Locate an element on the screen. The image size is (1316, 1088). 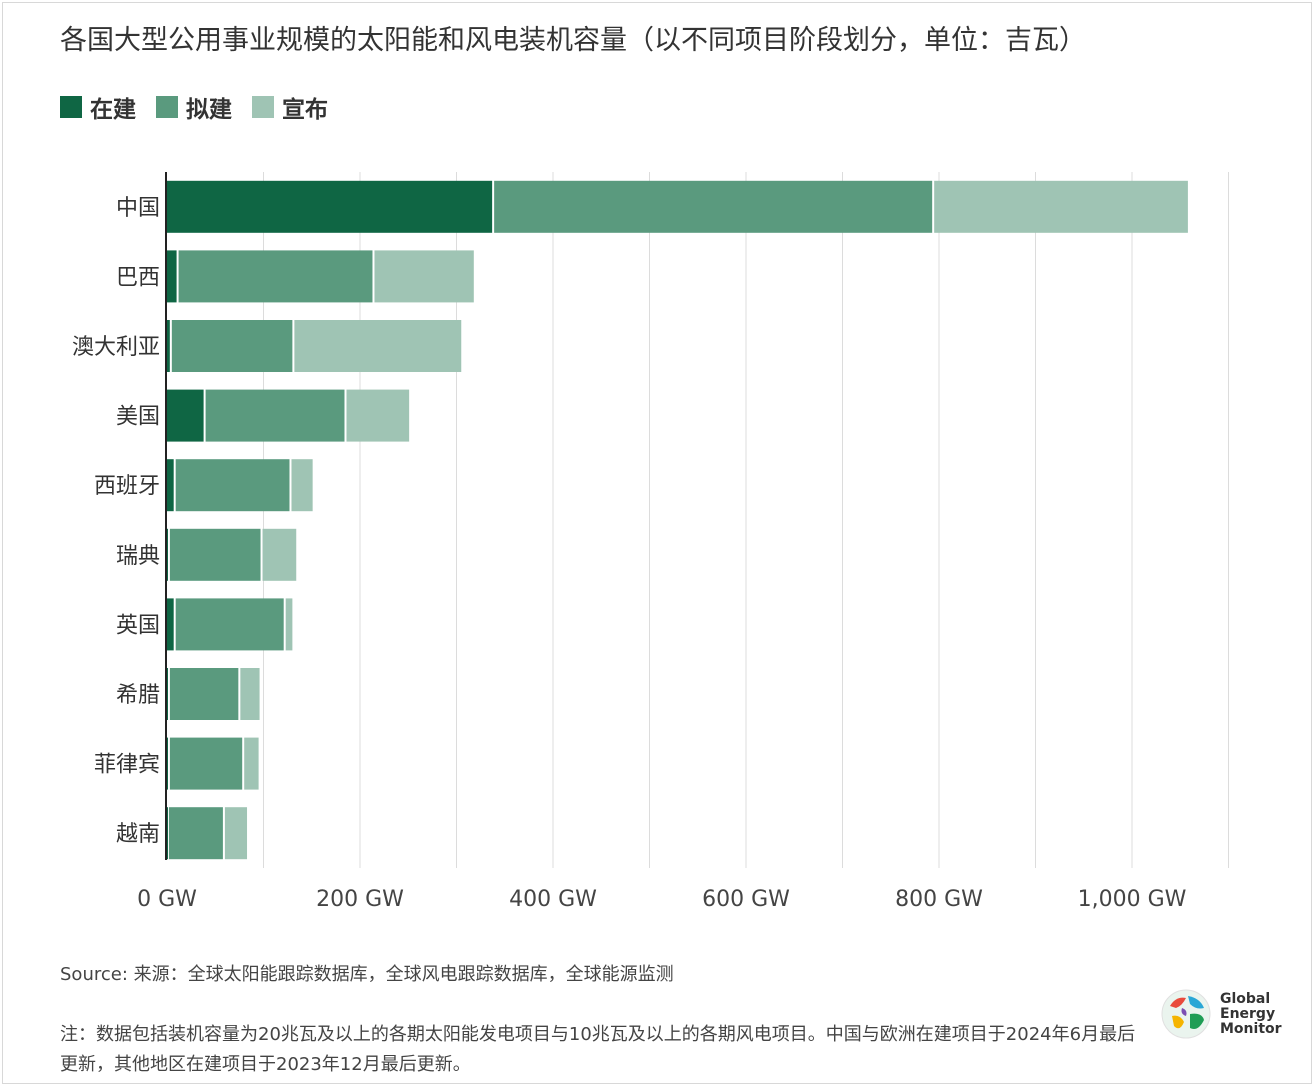
logo-text: Global Energy Monitor is located at coordinates (1251, 1013).